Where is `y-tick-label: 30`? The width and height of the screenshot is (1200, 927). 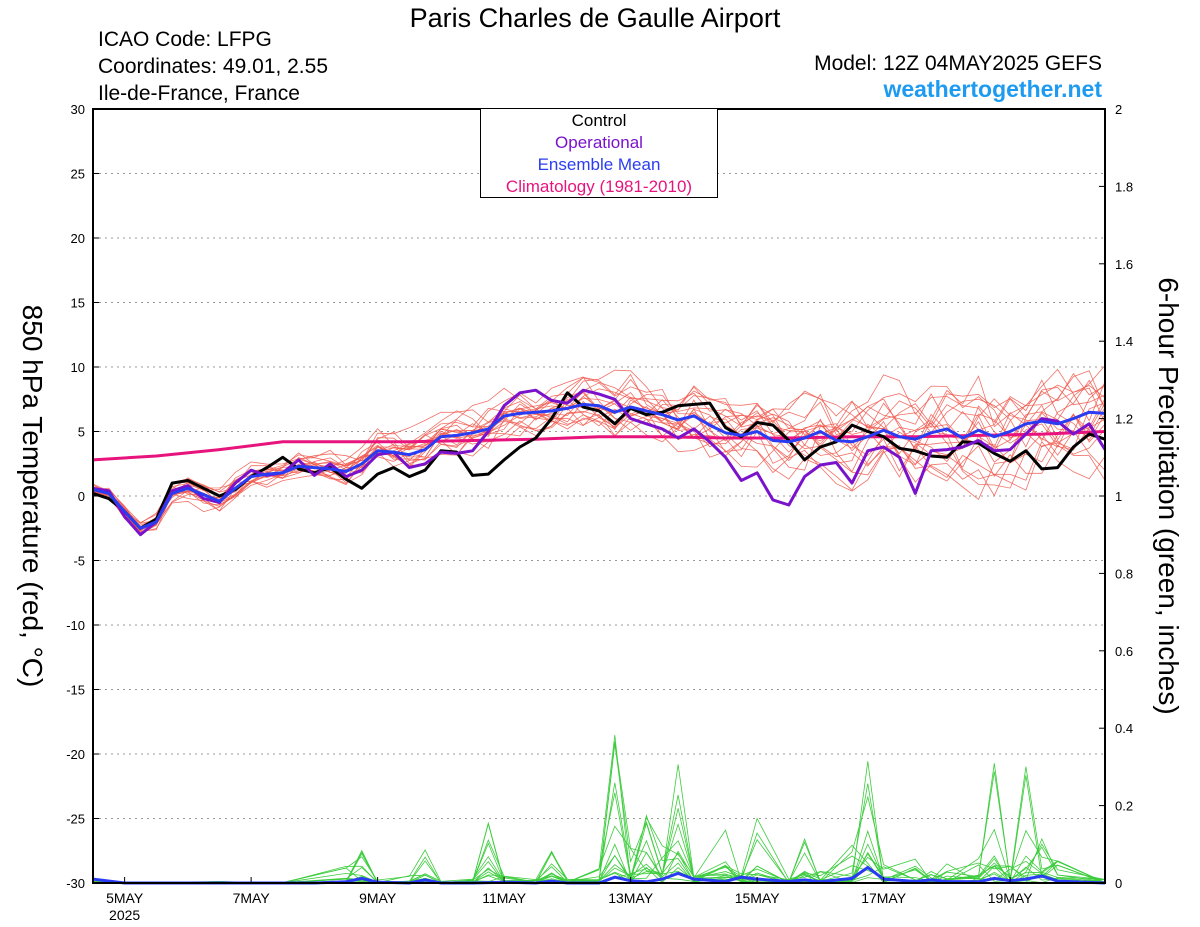 y-tick-label: 30 is located at coordinates (78, 109).